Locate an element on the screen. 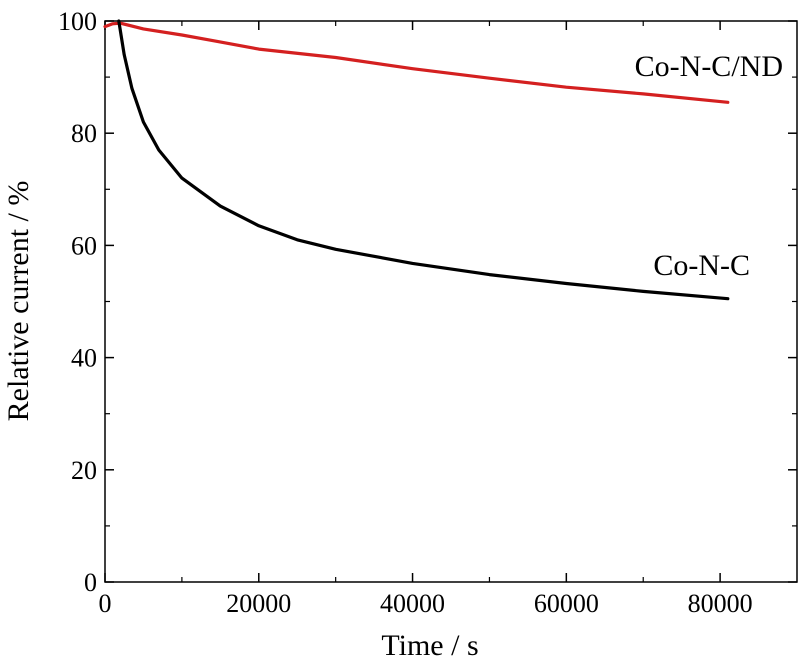  y-axis-title: Relative current / % is located at coordinates (18, 301).